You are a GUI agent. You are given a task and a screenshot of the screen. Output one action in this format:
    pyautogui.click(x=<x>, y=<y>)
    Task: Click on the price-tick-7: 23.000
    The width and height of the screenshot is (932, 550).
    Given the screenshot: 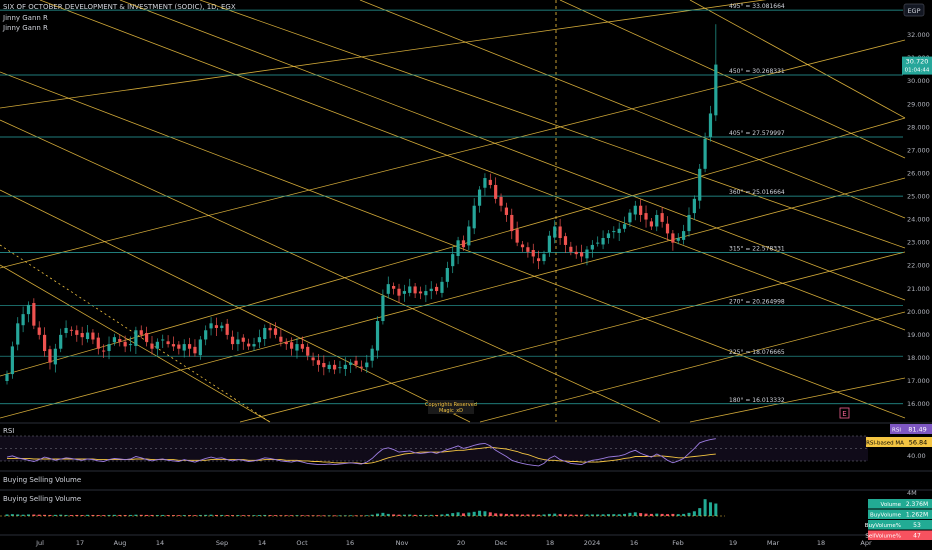 What is the action you would take?
    pyautogui.click(x=918, y=243)
    